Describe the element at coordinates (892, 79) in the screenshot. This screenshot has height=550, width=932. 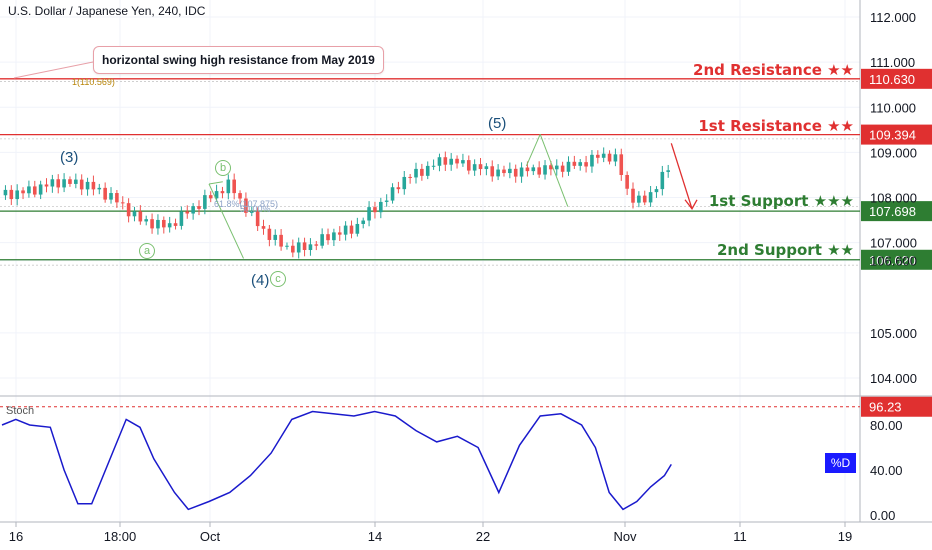
I see `level-price-tag-text: 110.630` at that location.